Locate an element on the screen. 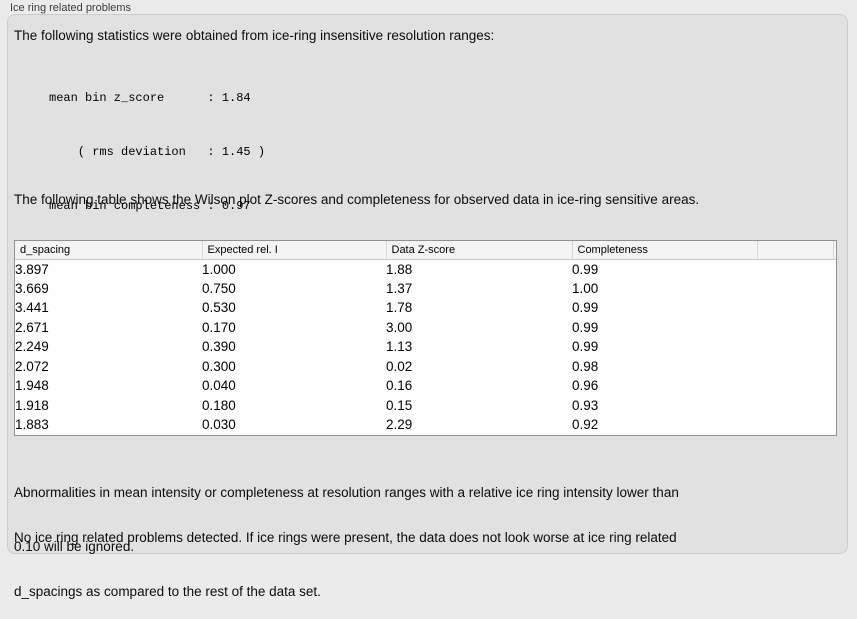 The image size is (857, 619). panel-title: Ice ring related problems is located at coordinates (71, 8).